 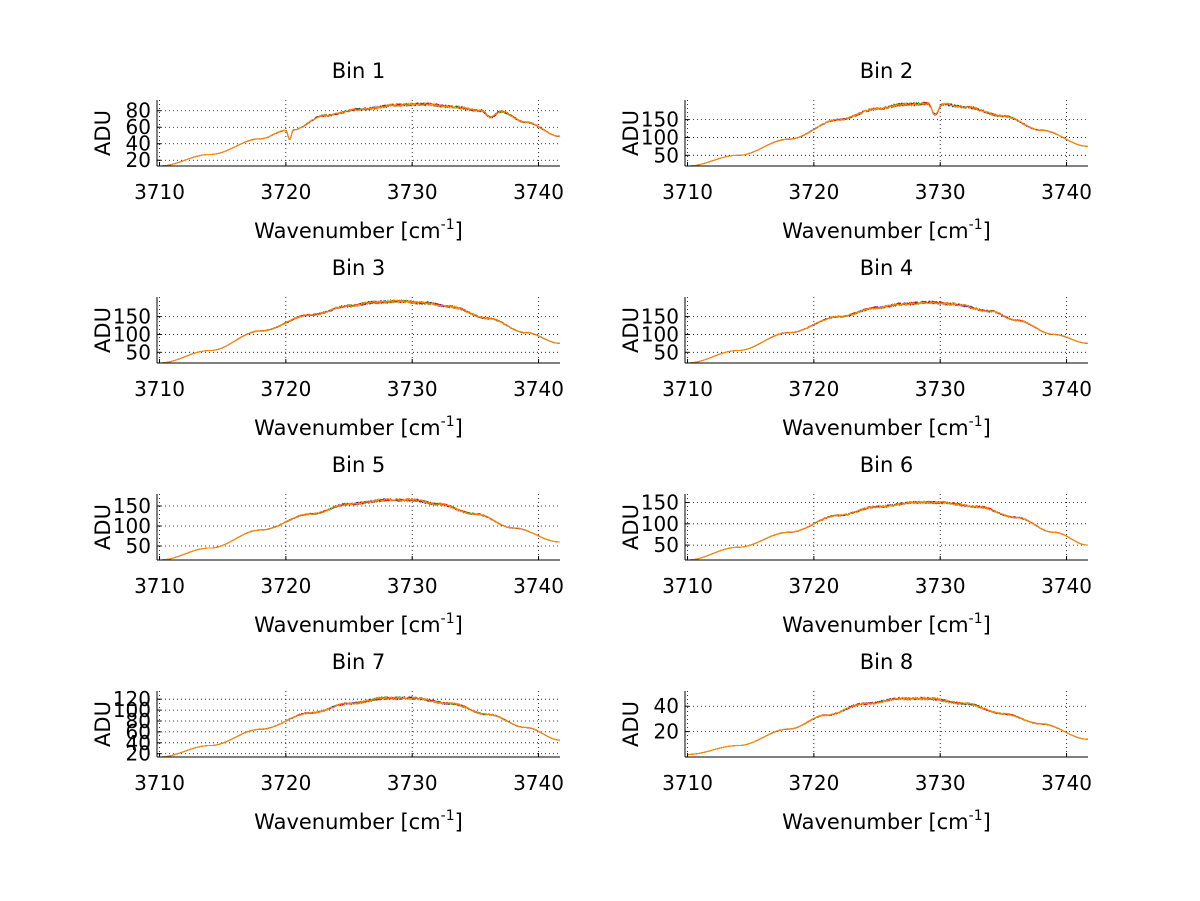 I want to click on chart-title: Bin 1, so click(x=359, y=71).